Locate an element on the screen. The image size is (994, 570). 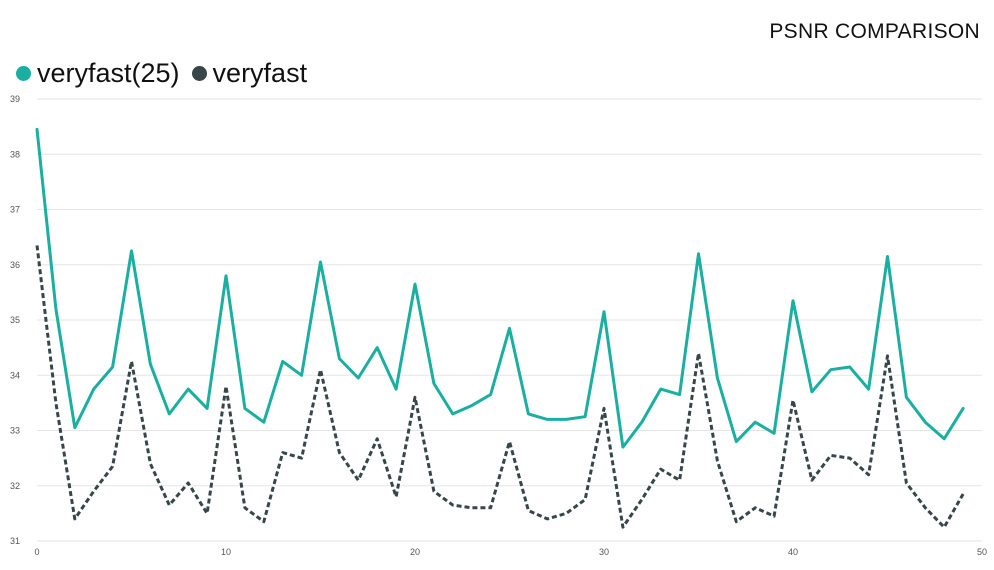
legend-item-series-1: veryfast(25) is located at coordinates (98, 73).